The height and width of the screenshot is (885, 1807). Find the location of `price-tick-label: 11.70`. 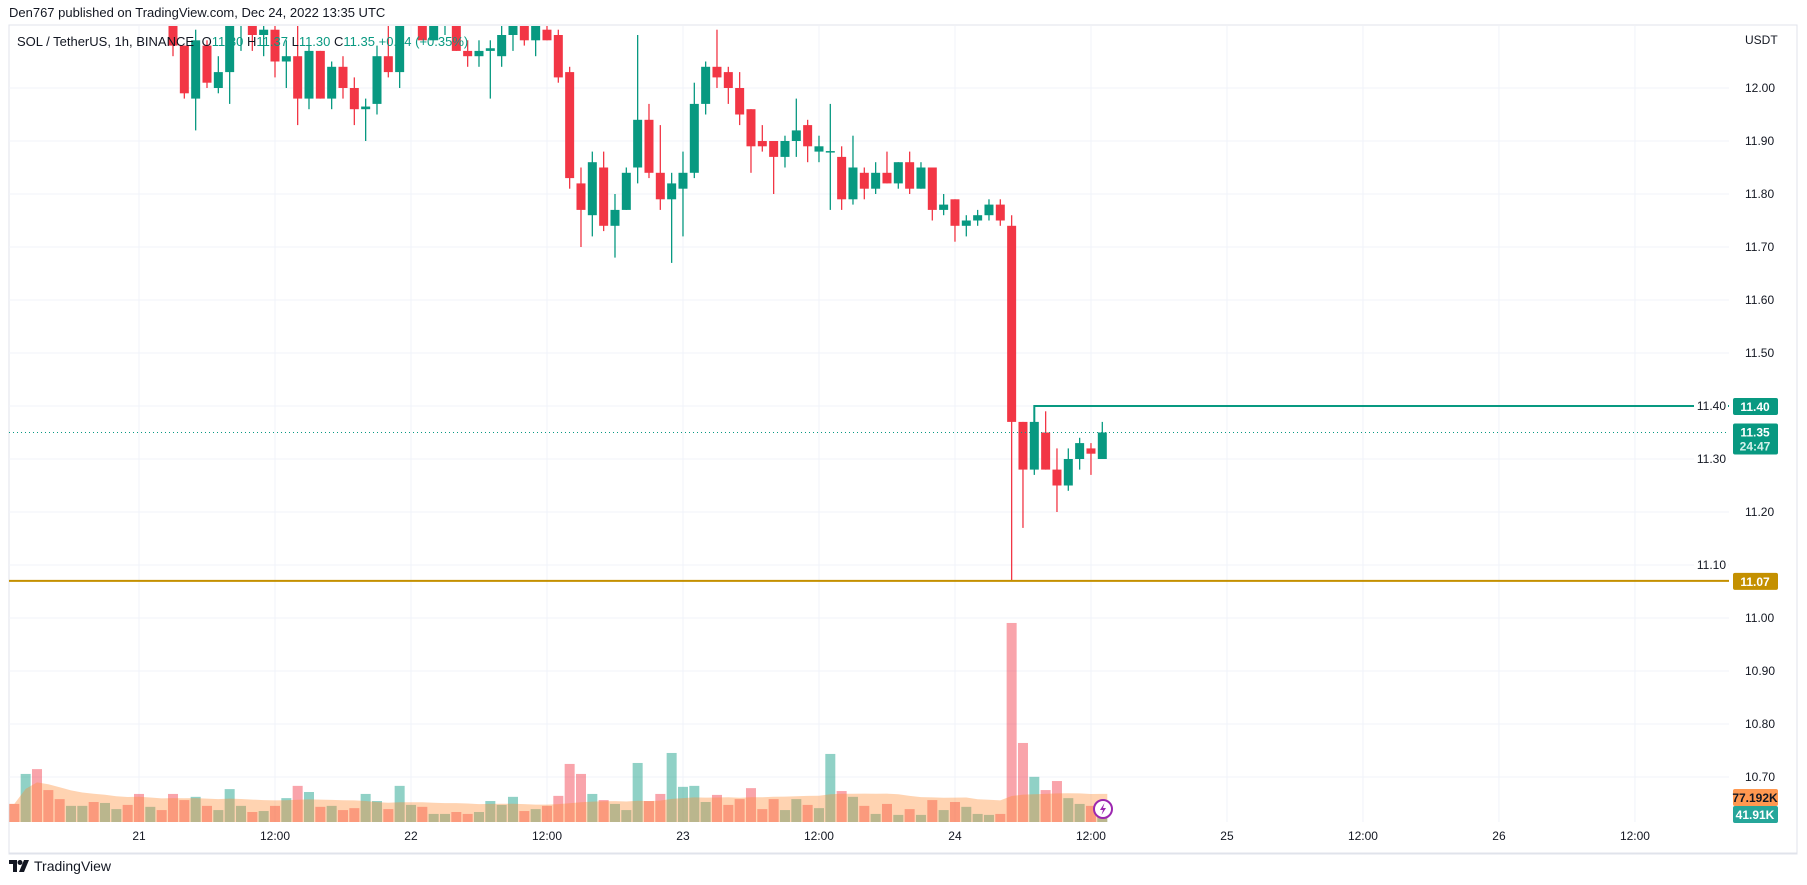

price-tick-label: 11.70 is located at coordinates (1759, 247).